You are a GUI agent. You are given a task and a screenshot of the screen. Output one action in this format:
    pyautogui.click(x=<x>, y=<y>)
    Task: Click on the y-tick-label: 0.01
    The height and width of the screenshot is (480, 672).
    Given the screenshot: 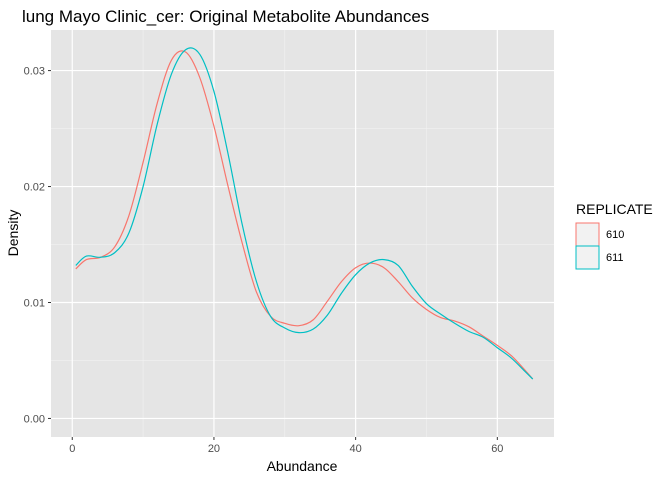 What is the action you would take?
    pyautogui.click(x=34, y=303)
    